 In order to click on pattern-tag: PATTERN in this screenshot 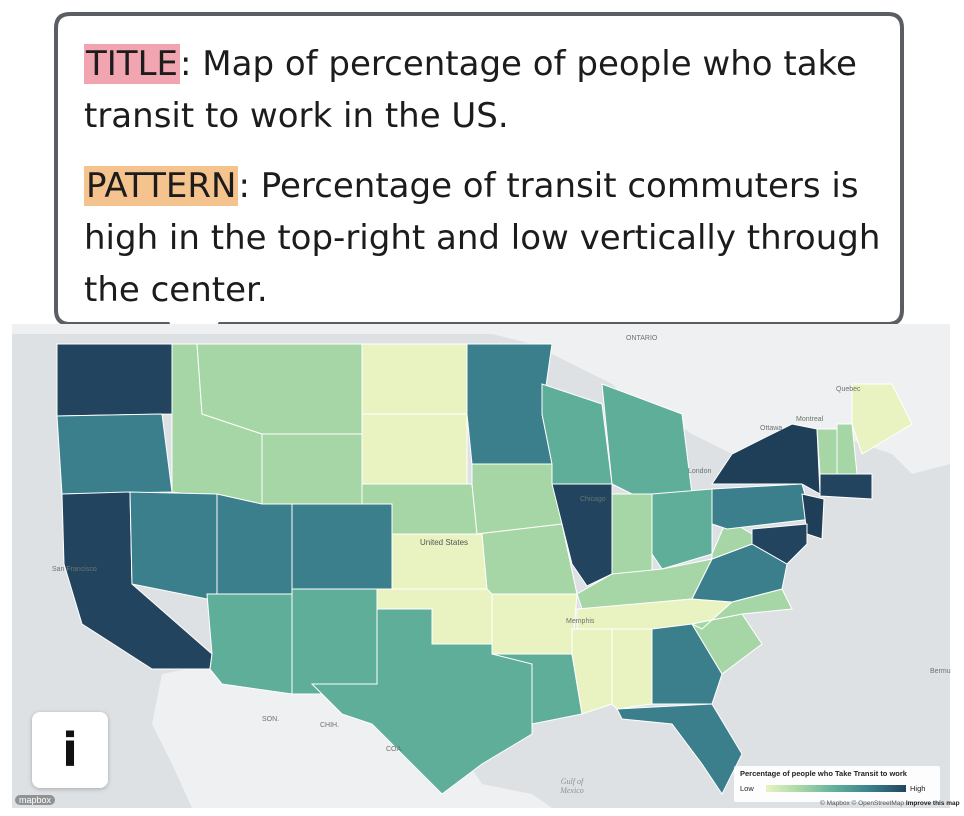, I will do `click(161, 186)`.